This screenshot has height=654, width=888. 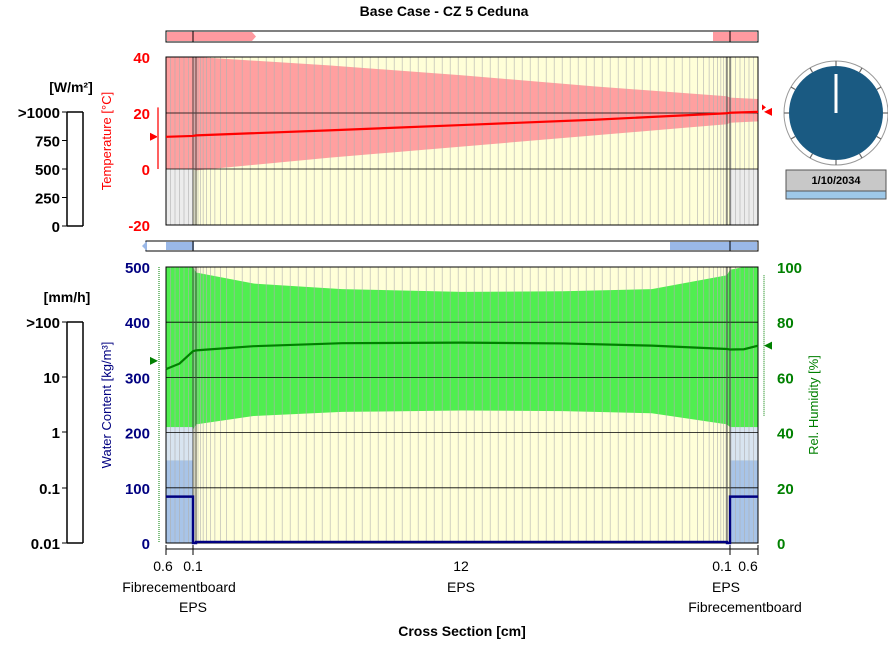 What do you see at coordinates (106, 141) in the screenshot?
I see `y-axis-title-temperature: Temperature [°C]` at bounding box center [106, 141].